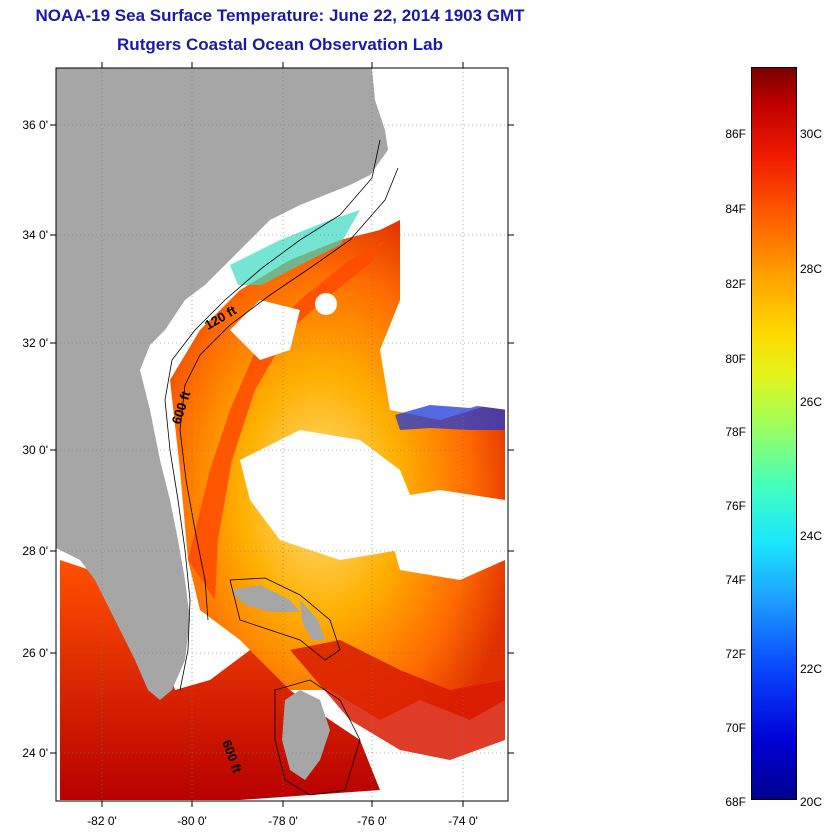 This screenshot has width=833, height=832. I want to click on colorbar-fahrenheit-label: 82F, so click(735, 284).